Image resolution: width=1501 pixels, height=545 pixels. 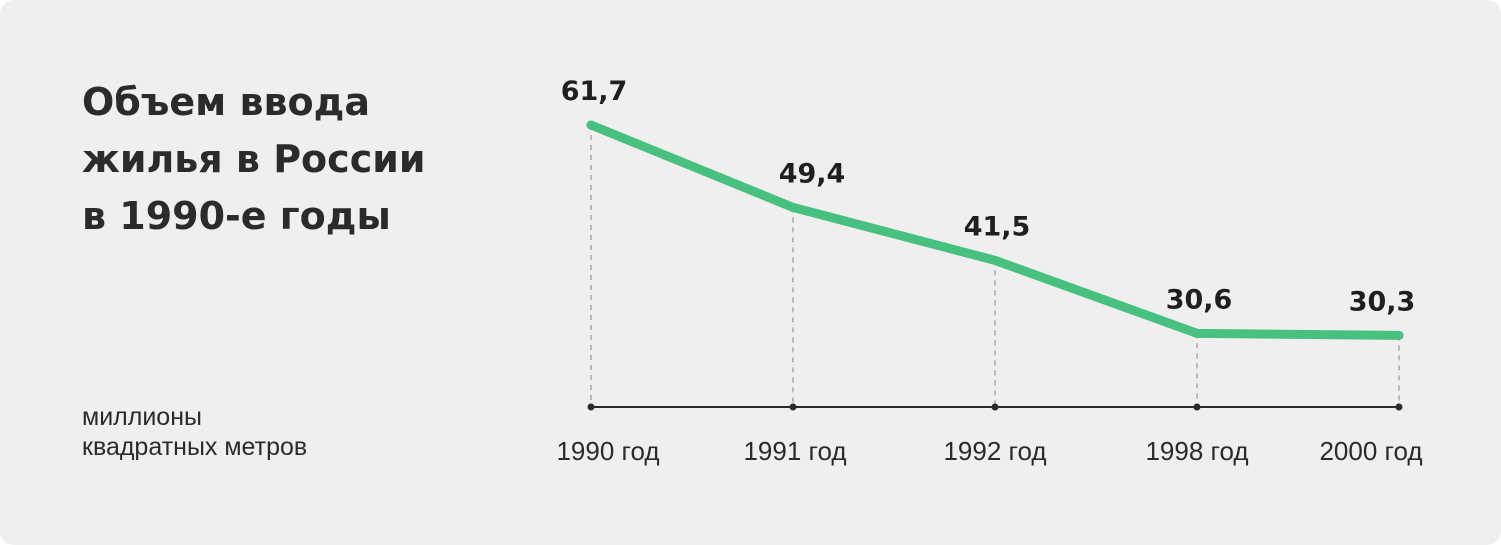 I want to click on unit-label-line: миллионы, so click(x=142, y=417).